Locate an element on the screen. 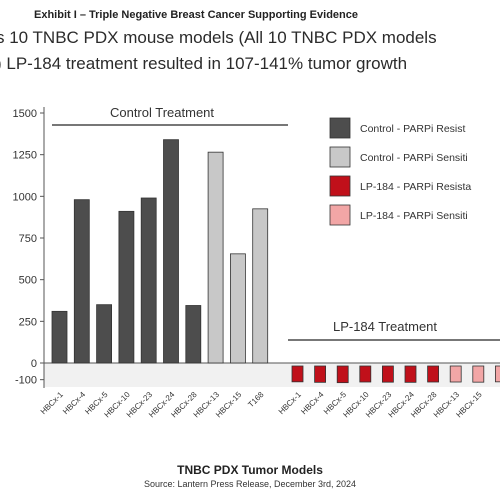  y-tick-label: 1500 is located at coordinates (25, 114).